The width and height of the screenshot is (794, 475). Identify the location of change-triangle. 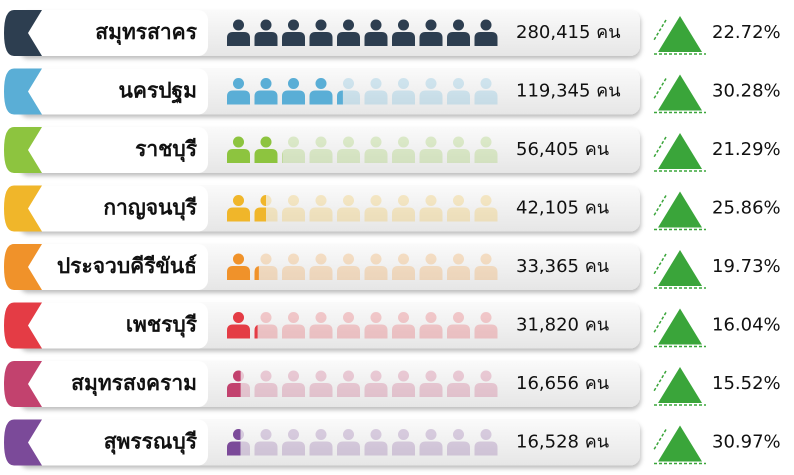
(680, 385).